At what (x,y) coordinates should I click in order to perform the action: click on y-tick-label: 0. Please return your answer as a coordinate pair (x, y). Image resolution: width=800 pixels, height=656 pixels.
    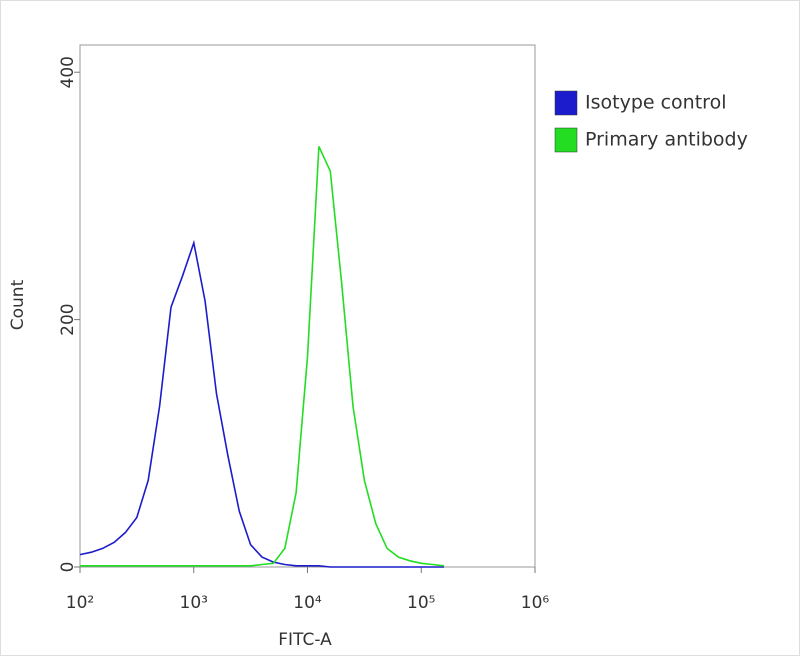
    Looking at the image, I should click on (68, 567).